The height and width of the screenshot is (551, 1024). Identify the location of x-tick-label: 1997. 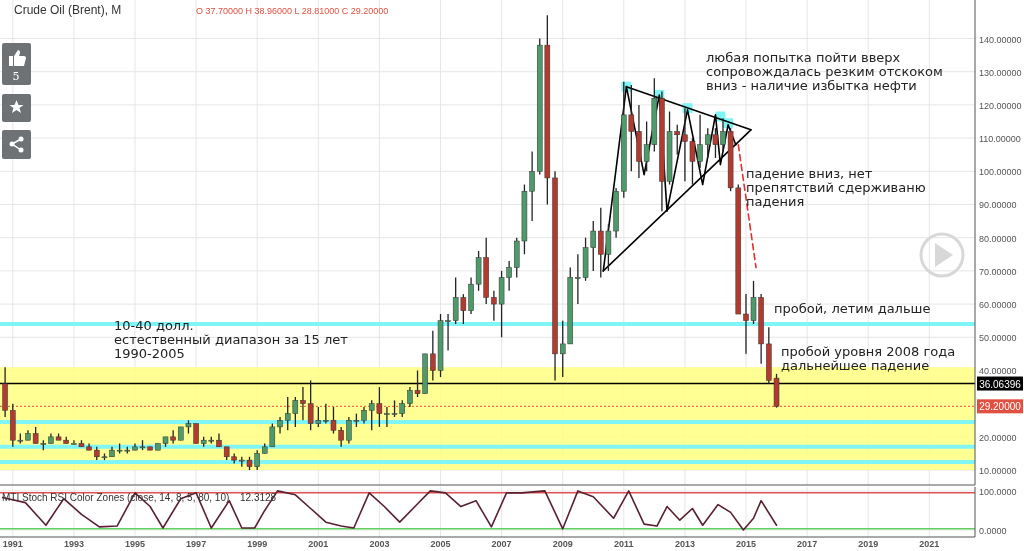
(196, 544).